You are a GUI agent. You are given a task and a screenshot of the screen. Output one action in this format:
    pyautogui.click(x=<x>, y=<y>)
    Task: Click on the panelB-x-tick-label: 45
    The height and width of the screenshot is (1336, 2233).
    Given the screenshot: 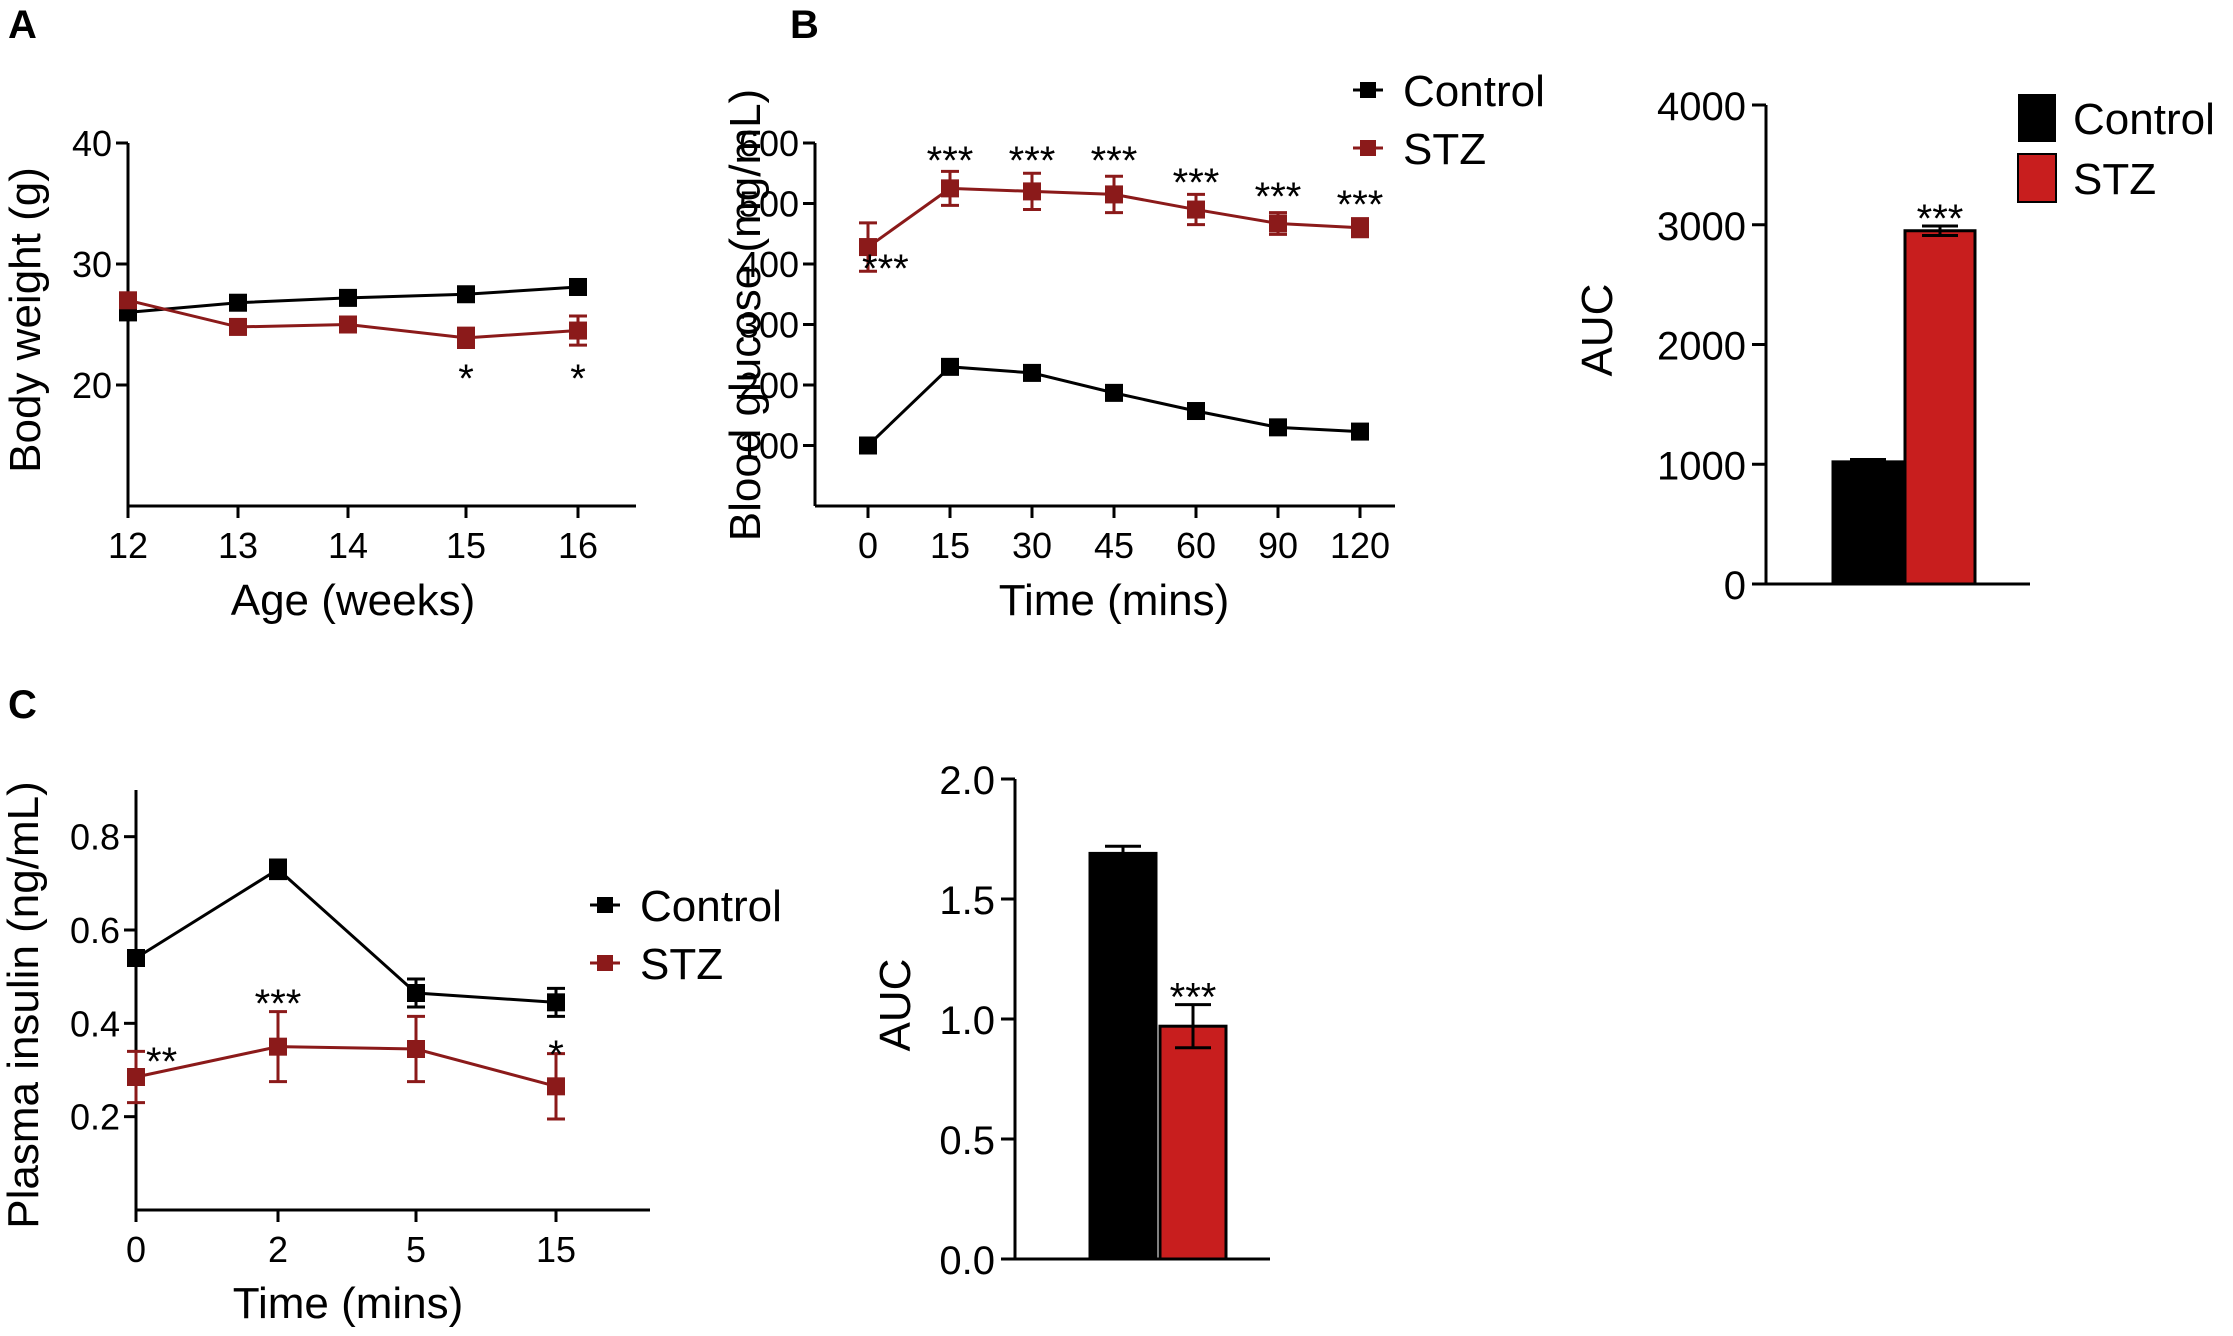 What is the action you would take?
    pyautogui.click(x=1114, y=545)
    